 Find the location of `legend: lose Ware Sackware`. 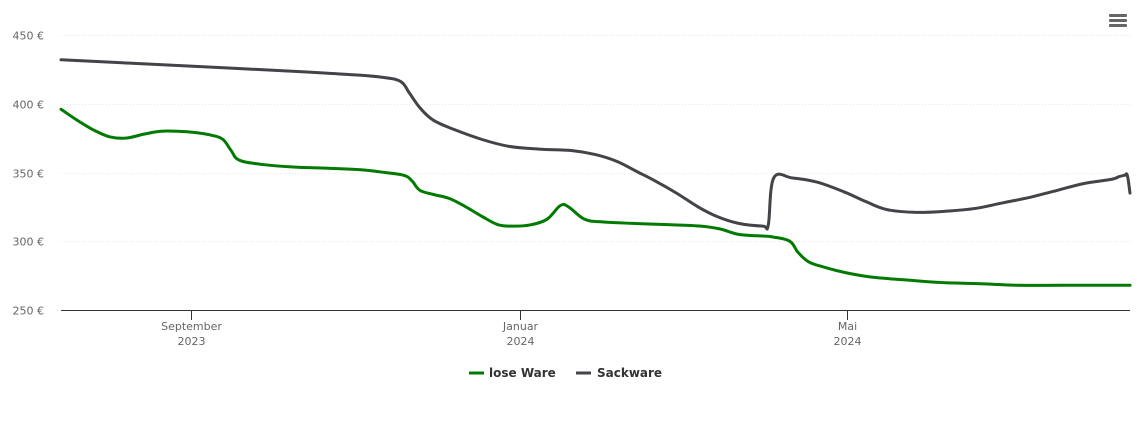

legend: lose Ware Sackware is located at coordinates (565, 373).